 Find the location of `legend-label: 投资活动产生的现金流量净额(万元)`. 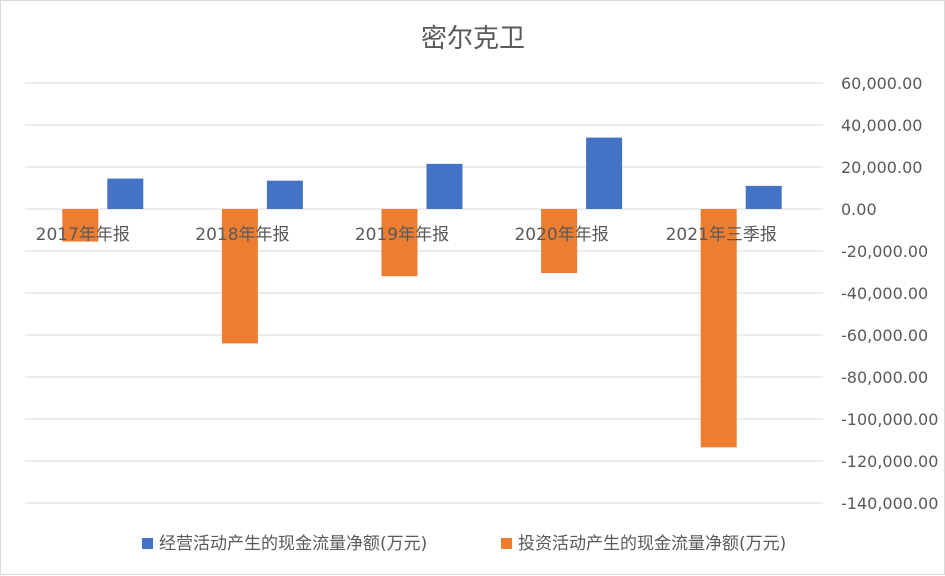

legend-label: 投资活动产生的现金流量净额(万元) is located at coordinates (652, 544).